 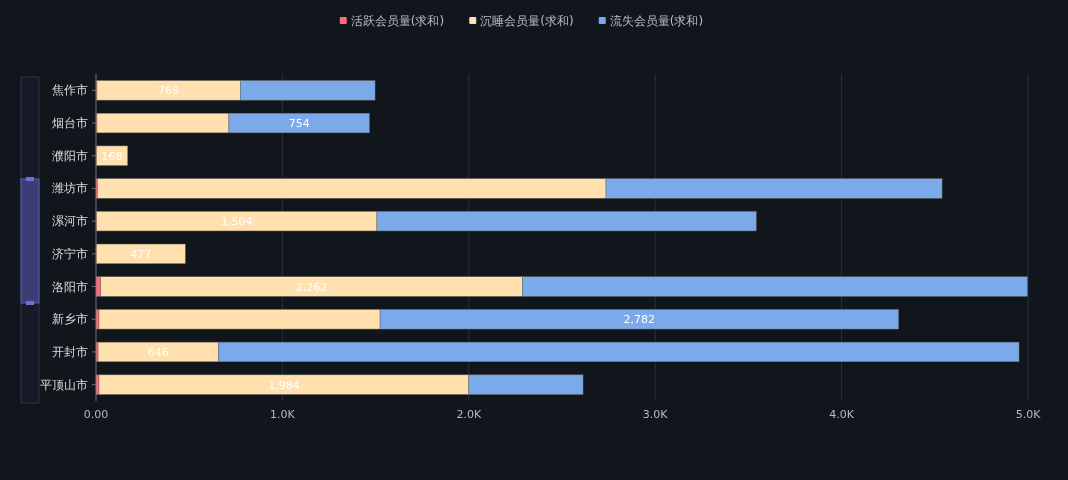 What do you see at coordinates (299, 124) in the screenshot?
I see `data-label: 754` at bounding box center [299, 124].